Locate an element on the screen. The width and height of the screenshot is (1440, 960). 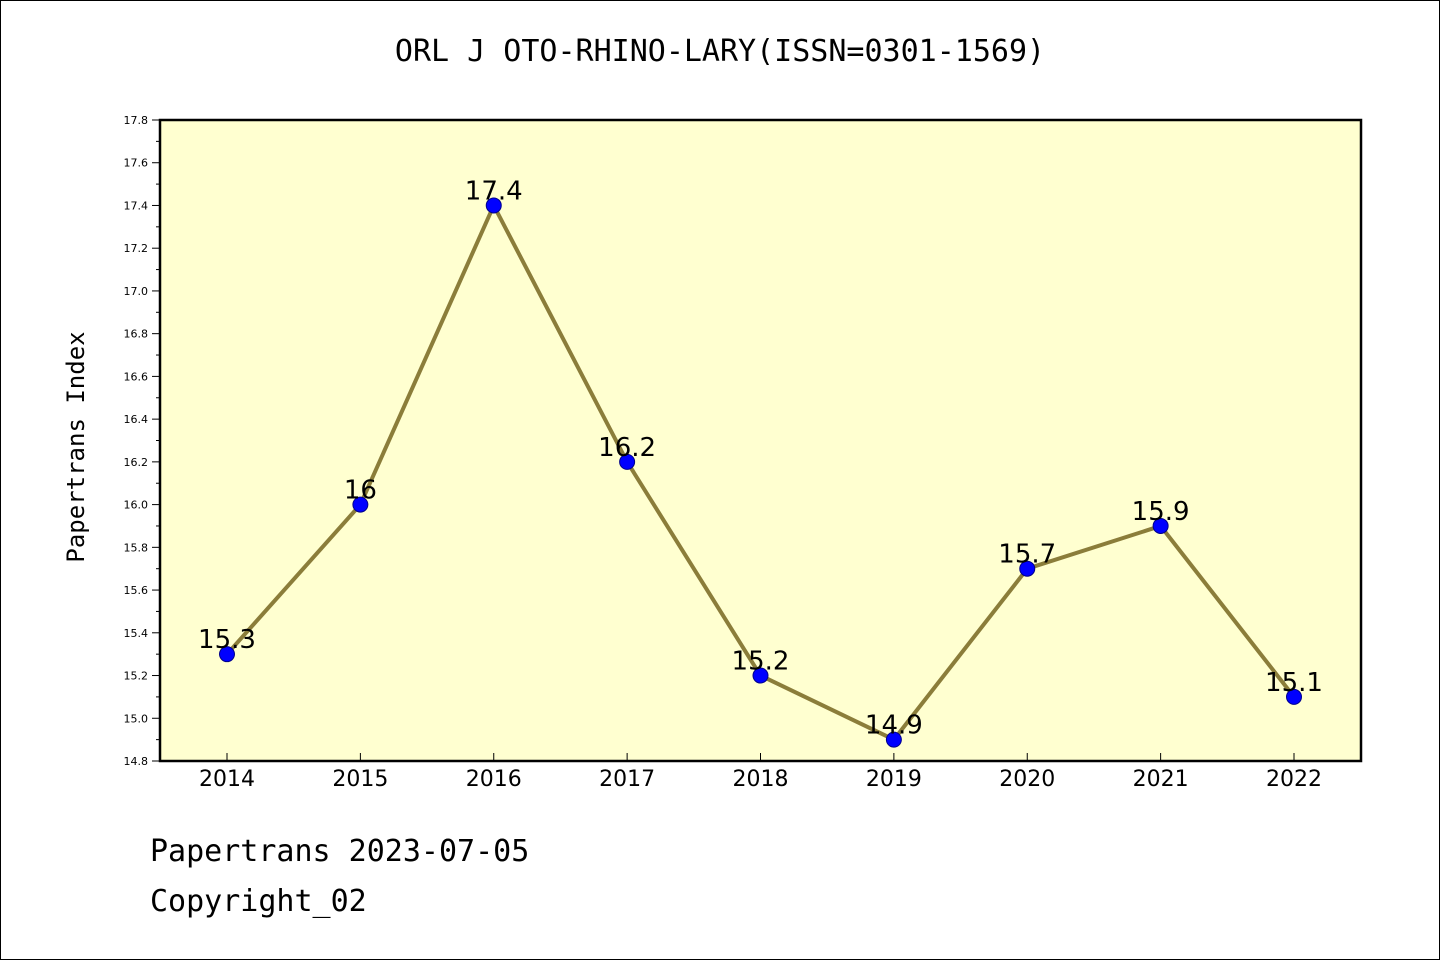
data-point-2020 is located at coordinates (1027, 568).